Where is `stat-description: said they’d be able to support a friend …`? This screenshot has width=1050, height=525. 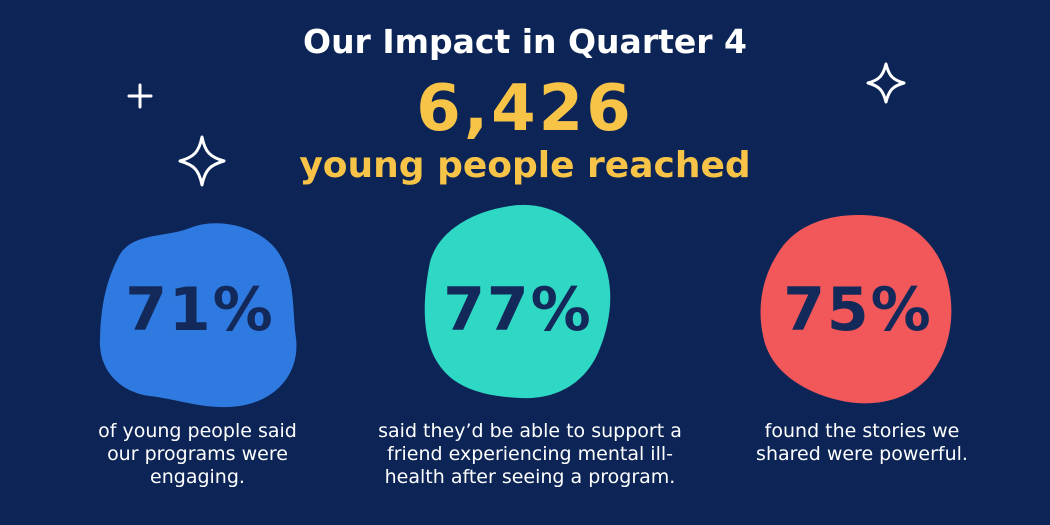 stat-description: said they’d be able to support a friend … is located at coordinates (530, 454).